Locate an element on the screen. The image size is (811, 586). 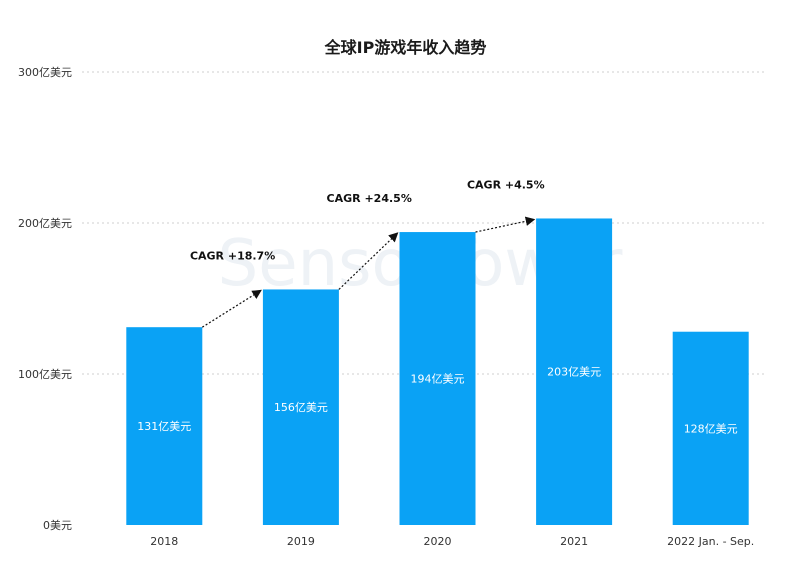
x-tick-label: 2018 is located at coordinates (164, 541).